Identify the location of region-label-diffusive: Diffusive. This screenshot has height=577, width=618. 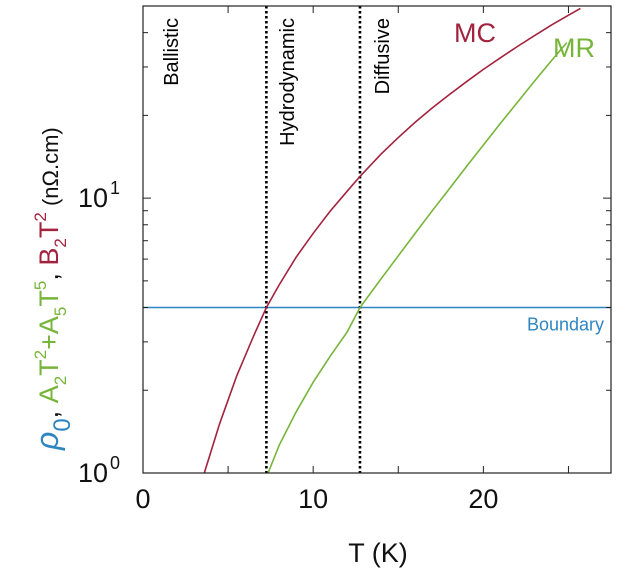
(383, 56).